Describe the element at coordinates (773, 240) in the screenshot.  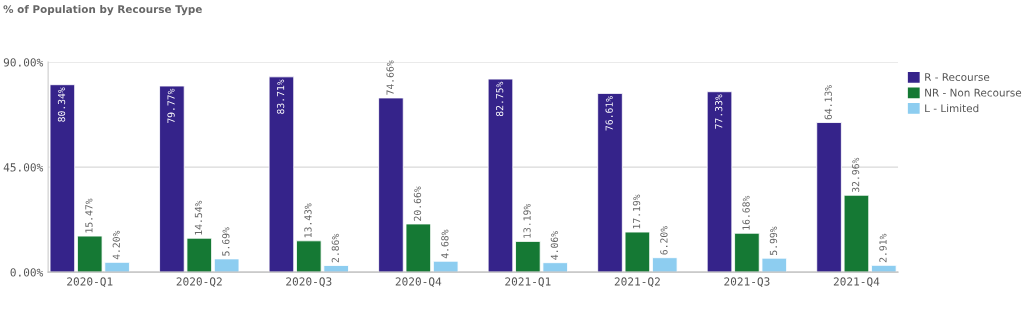
I see `data-label: 5.99%` at that location.